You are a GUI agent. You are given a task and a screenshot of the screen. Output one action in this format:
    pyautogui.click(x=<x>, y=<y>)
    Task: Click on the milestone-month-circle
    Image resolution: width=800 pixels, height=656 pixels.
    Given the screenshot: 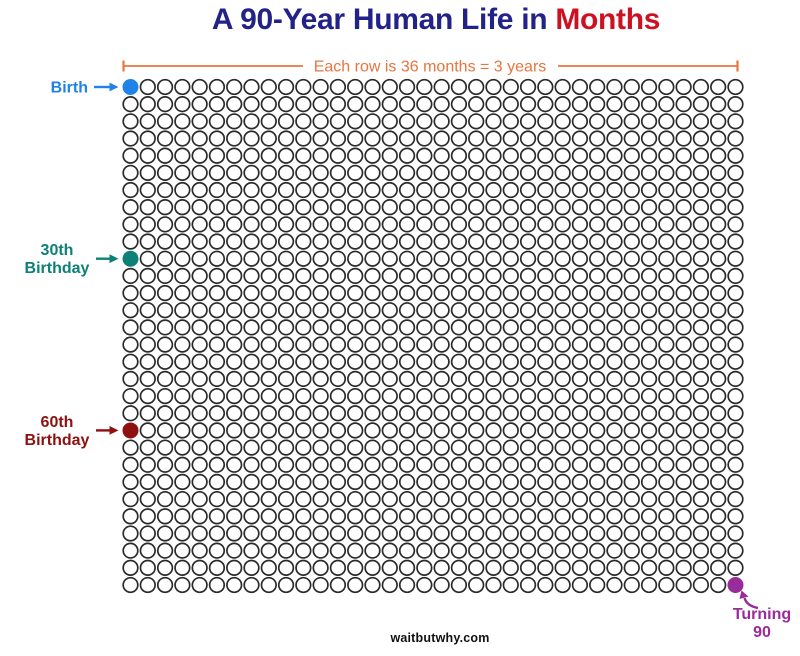 What is the action you would take?
    pyautogui.click(x=130, y=430)
    